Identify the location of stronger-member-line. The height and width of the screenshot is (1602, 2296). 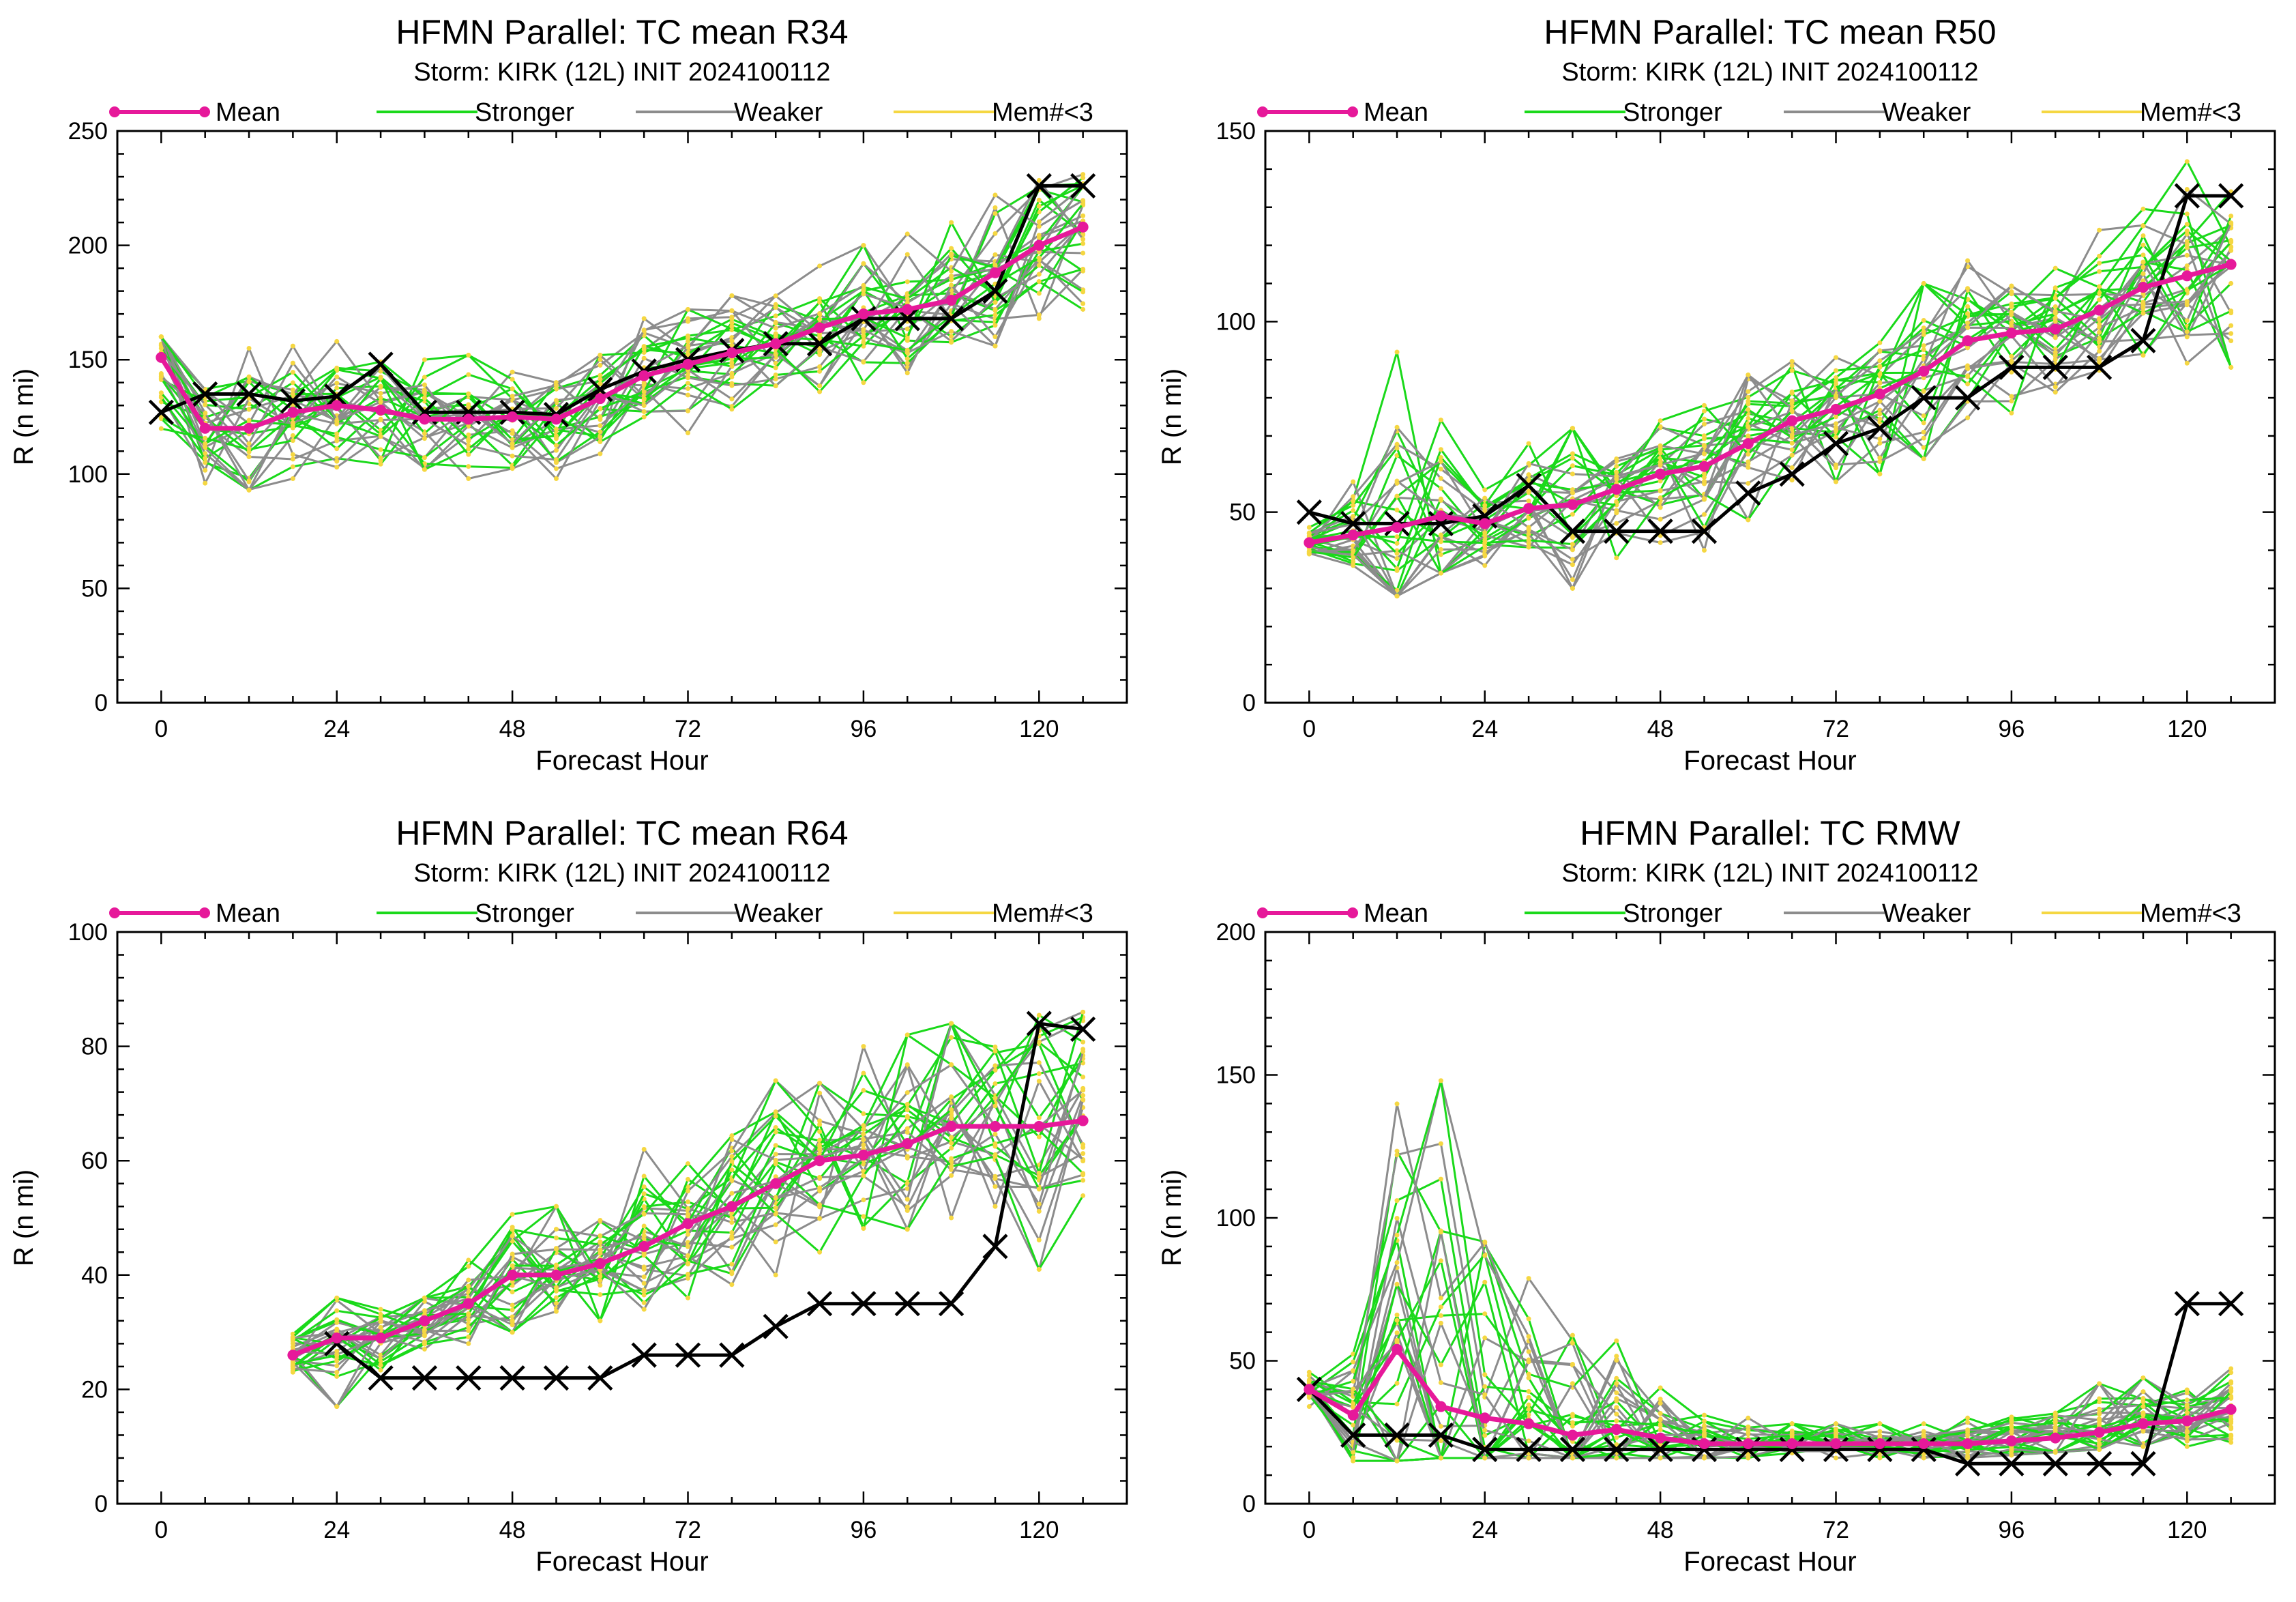
(1770, 1304).